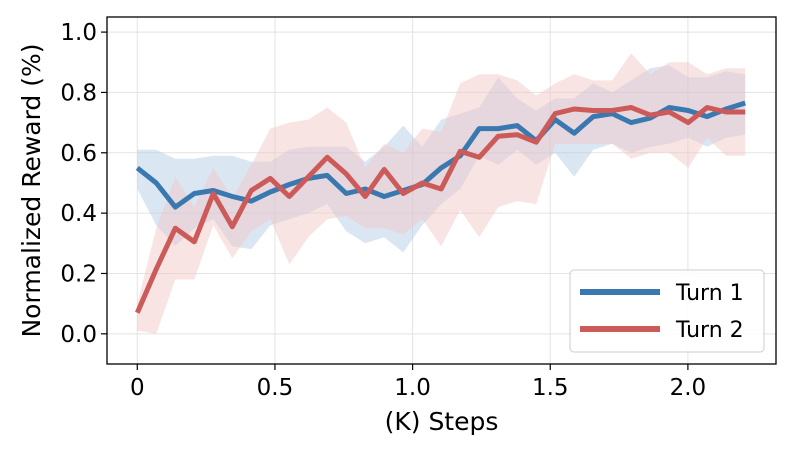 The height and width of the screenshot is (453, 793). What do you see at coordinates (78, 274) in the screenshot?
I see `y-tick-label: 0.2` at bounding box center [78, 274].